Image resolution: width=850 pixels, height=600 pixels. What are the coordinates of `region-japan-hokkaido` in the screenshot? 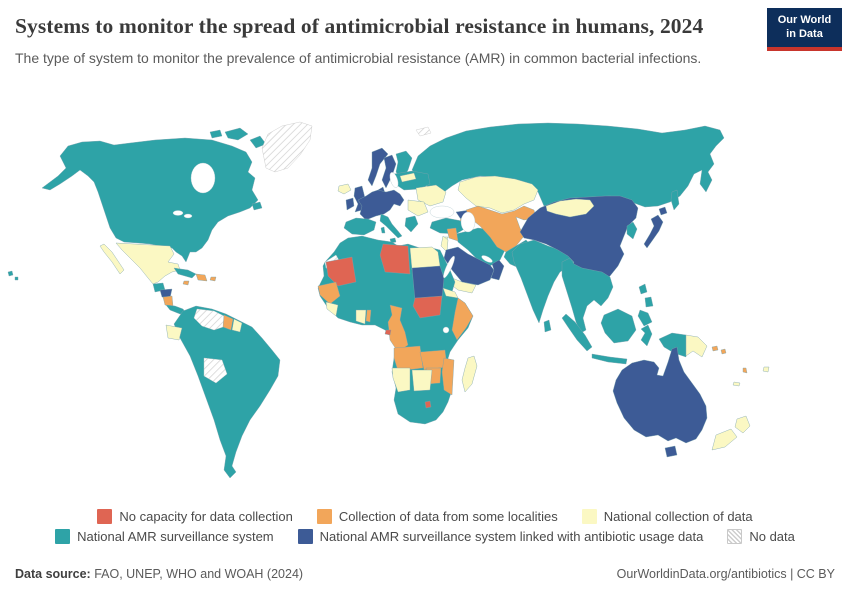 It's located at (663, 211).